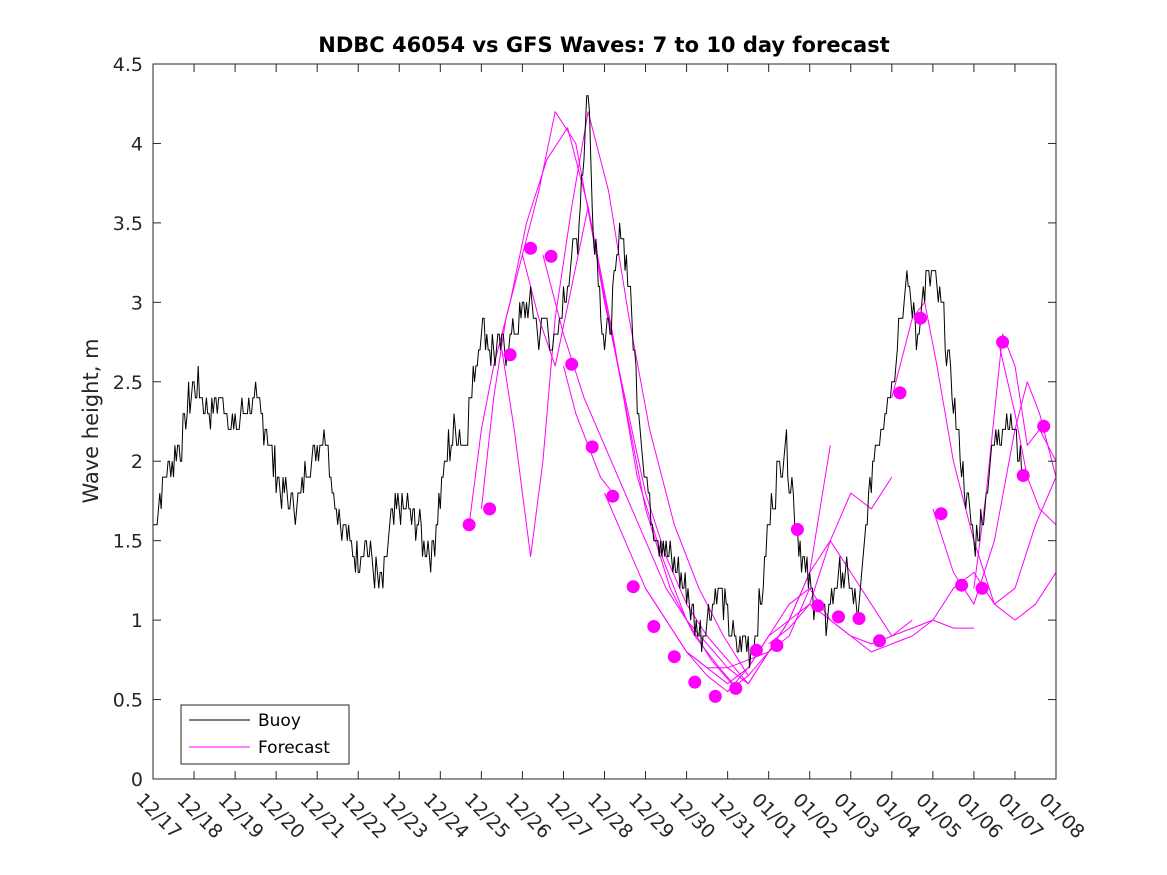 The image size is (1167, 875). What do you see at coordinates (137, 303) in the screenshot?
I see `y-tick-label: 3` at bounding box center [137, 303].